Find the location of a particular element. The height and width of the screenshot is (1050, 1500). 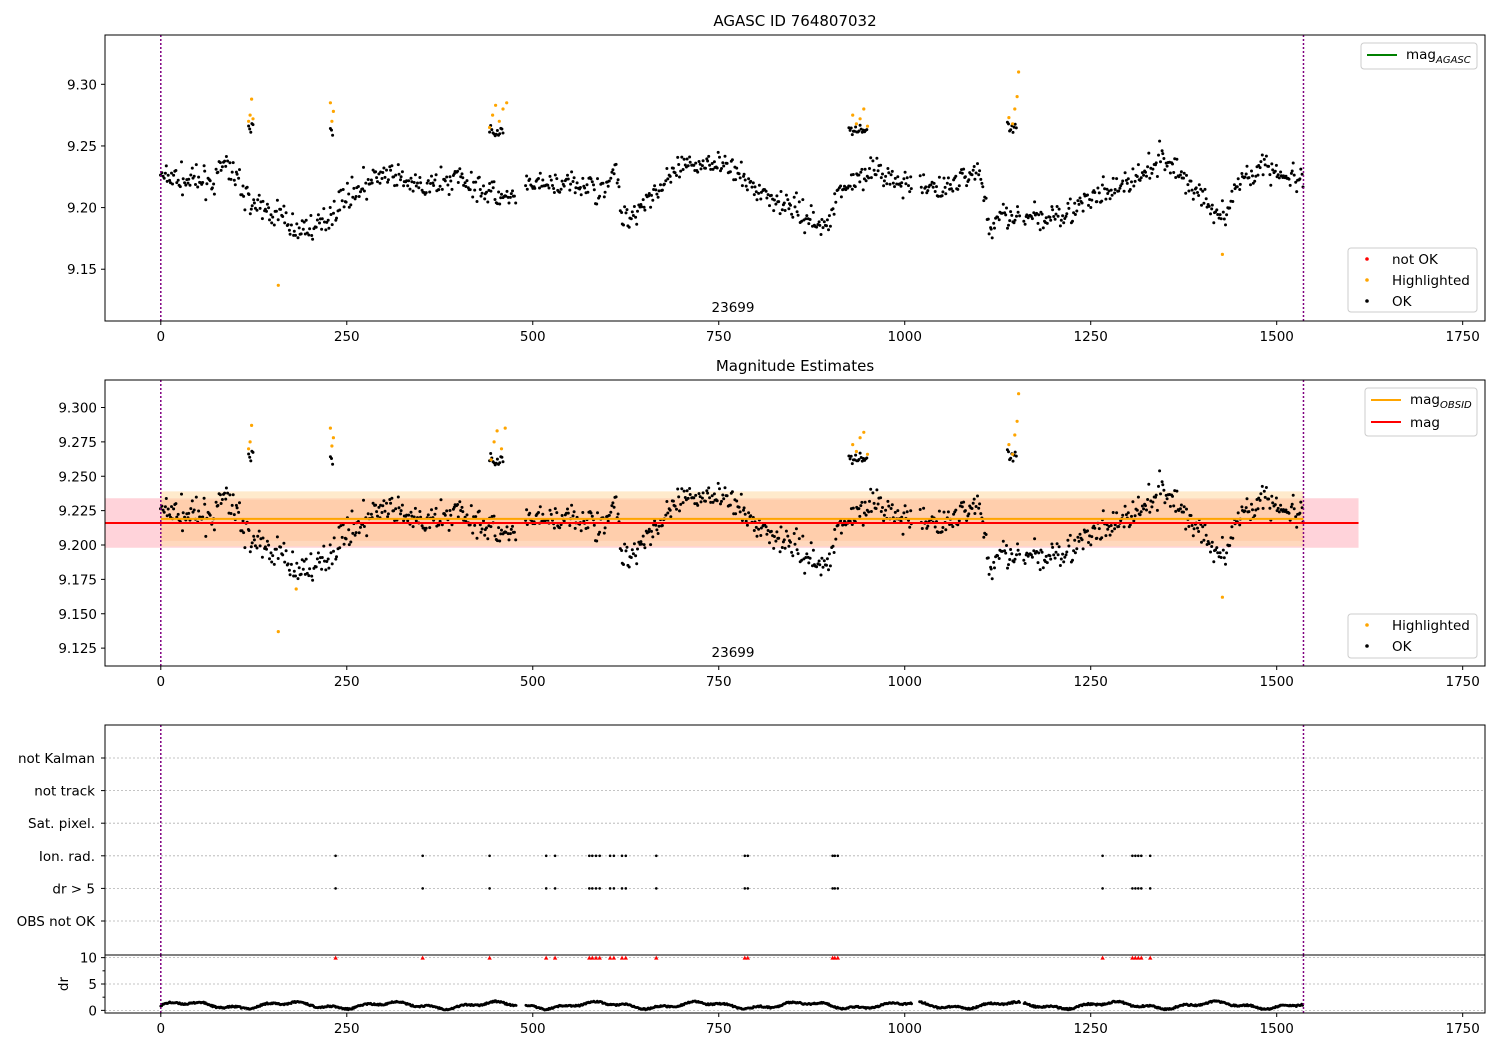

dr-clipped-marker is located at coordinates (1132, 957).